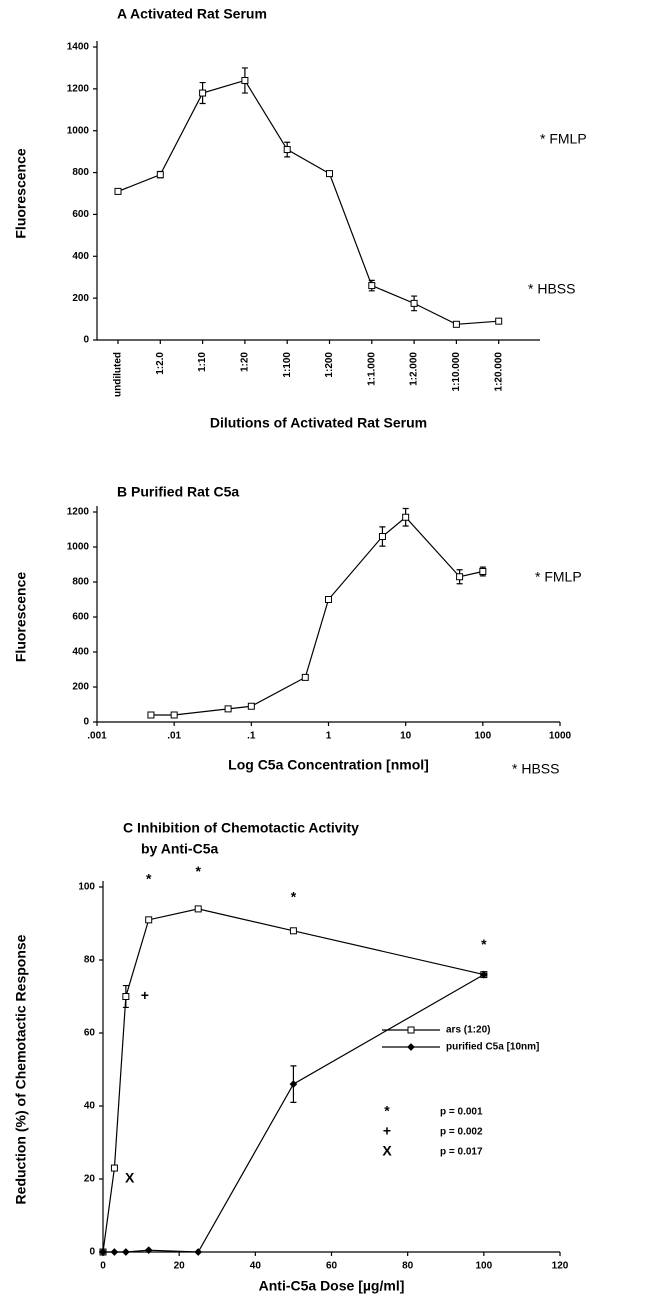  What do you see at coordinates (160, 363) in the screenshot?
I see `x-tick-label: 1:2.0` at bounding box center [160, 363].